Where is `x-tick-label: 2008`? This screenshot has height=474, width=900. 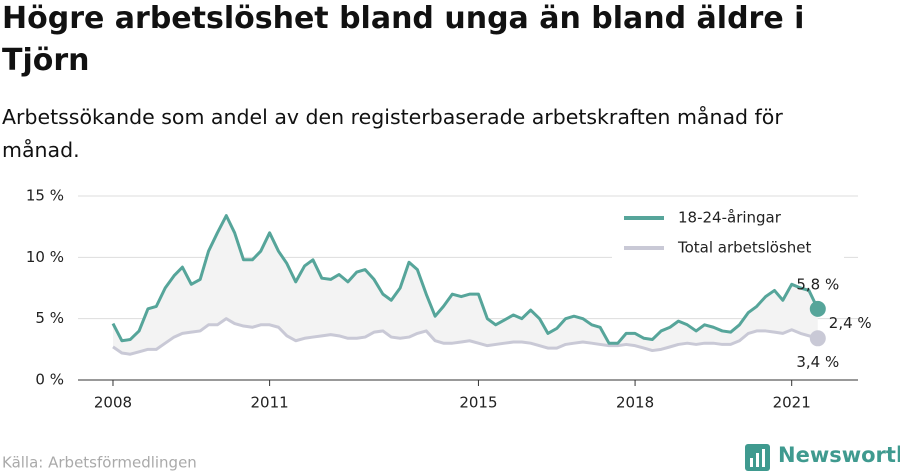
x-tick-label: 2008 is located at coordinates (113, 403).